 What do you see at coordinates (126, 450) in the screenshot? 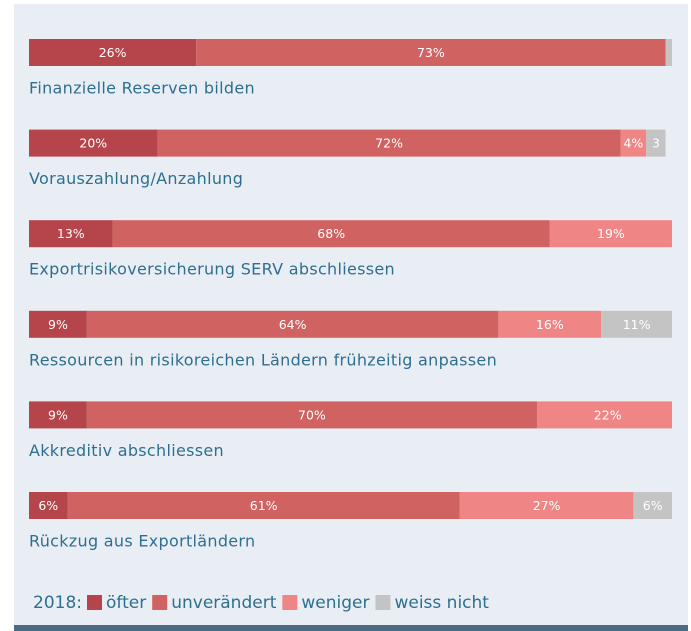
I see `category-label: Akkreditiv abschliessen` at bounding box center [126, 450].